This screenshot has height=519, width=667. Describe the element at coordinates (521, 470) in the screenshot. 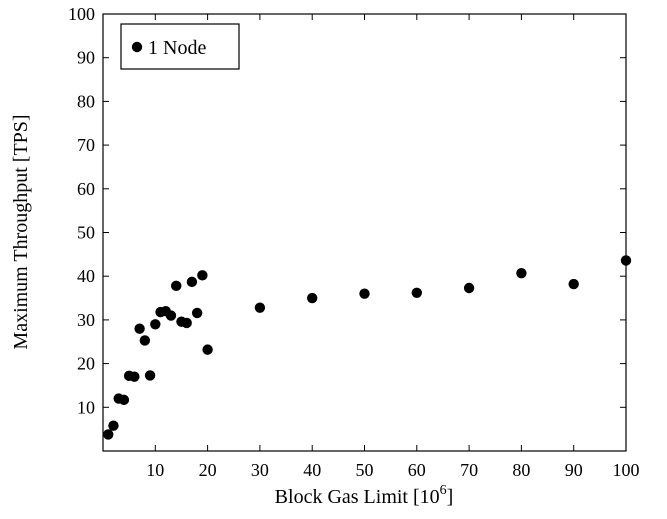

I see `x-tick-label: 80` at that location.